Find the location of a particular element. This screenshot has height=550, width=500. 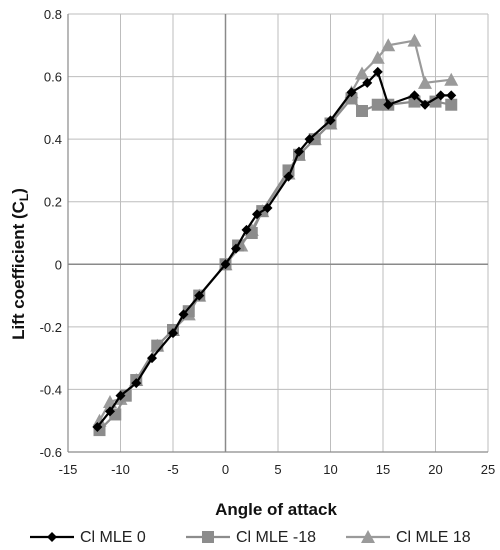

legend-item: Cl MLE -18 is located at coordinates (251, 537).